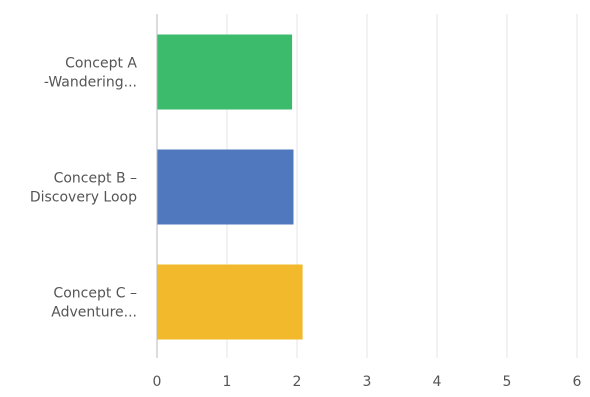 This screenshot has width=590, height=397. I want to click on x-tick-label: 1, so click(227, 382).